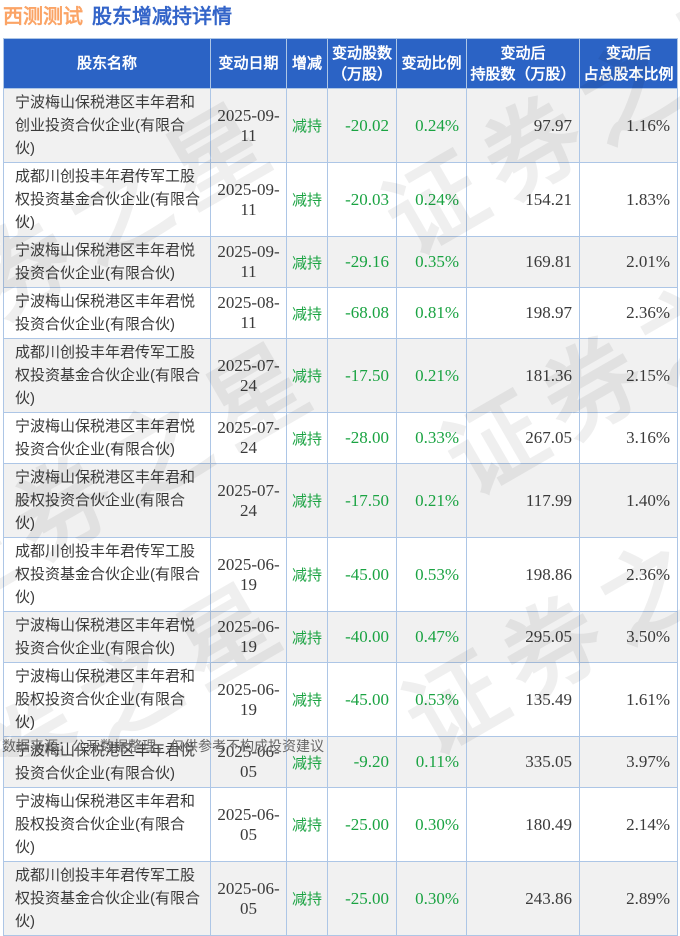 This screenshot has width=680, height=936. I want to click on shares-after-cell: 180.49, so click(523, 824).